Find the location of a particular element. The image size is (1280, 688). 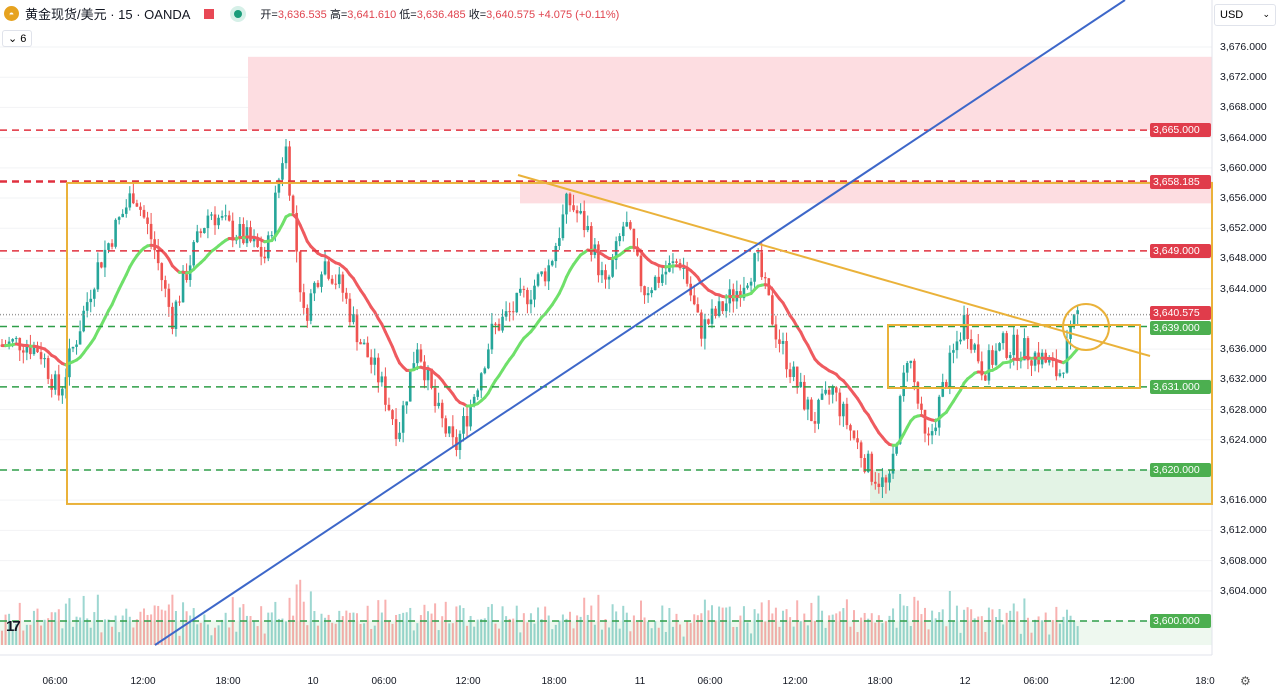

price-tick: 3,672.000 is located at coordinates (1243, 77).